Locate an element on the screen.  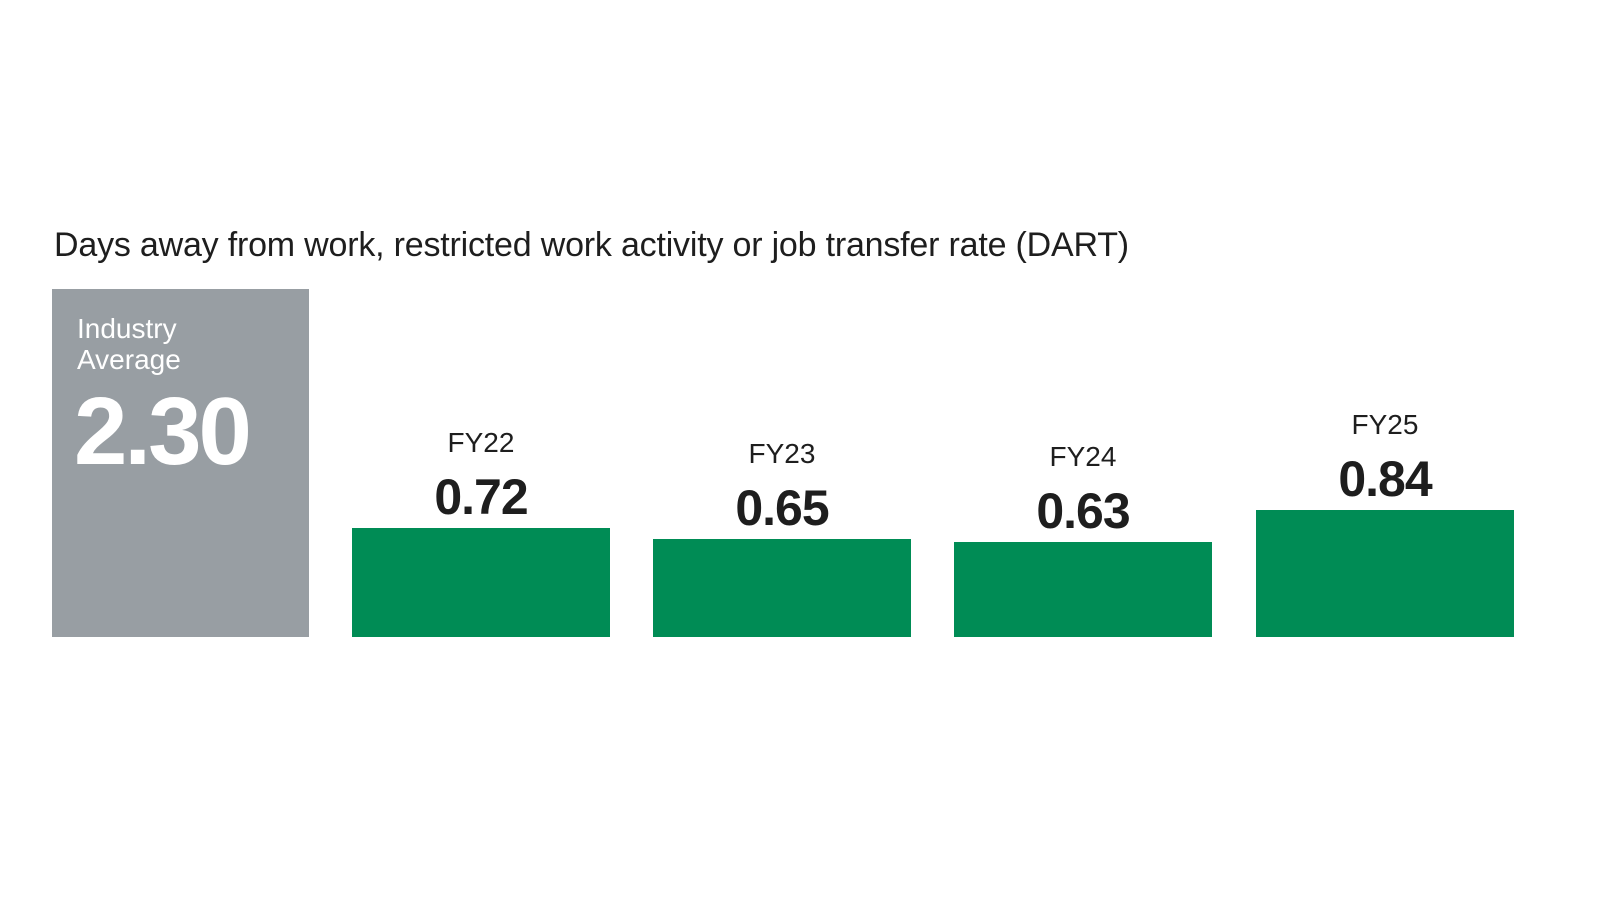
category-label: FY25 is located at coordinates (1385, 425).